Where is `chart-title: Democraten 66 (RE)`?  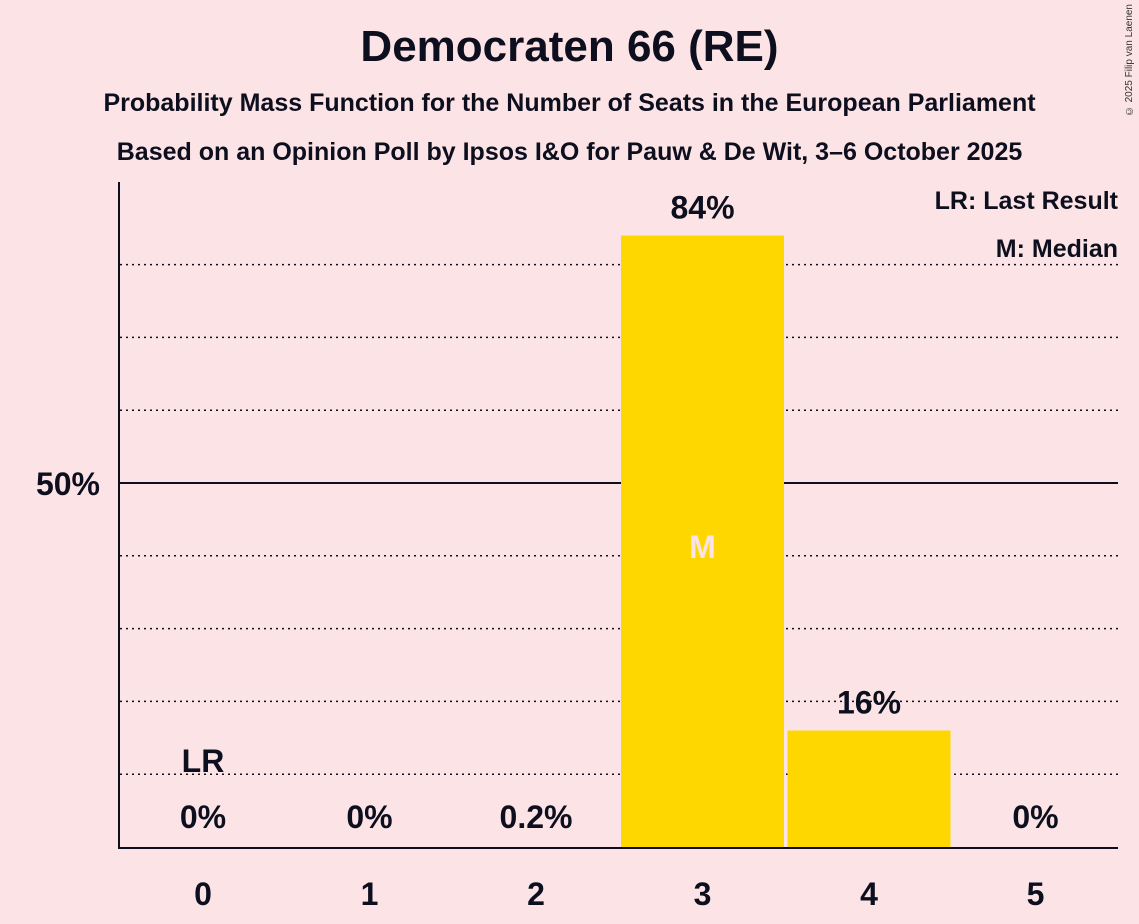
chart-title: Democraten 66 (RE) is located at coordinates (569, 46).